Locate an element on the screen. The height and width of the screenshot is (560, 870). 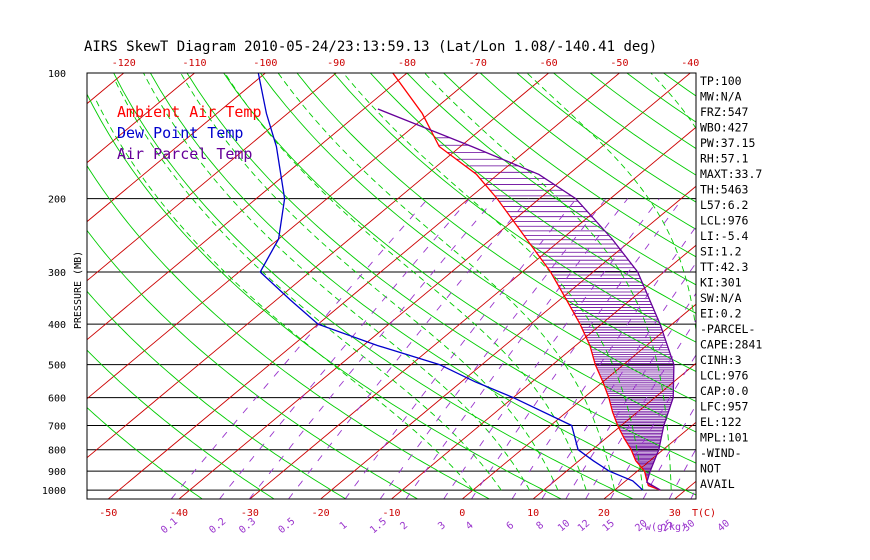
pressure-tick-label: 100 is located at coordinates (57, 74).